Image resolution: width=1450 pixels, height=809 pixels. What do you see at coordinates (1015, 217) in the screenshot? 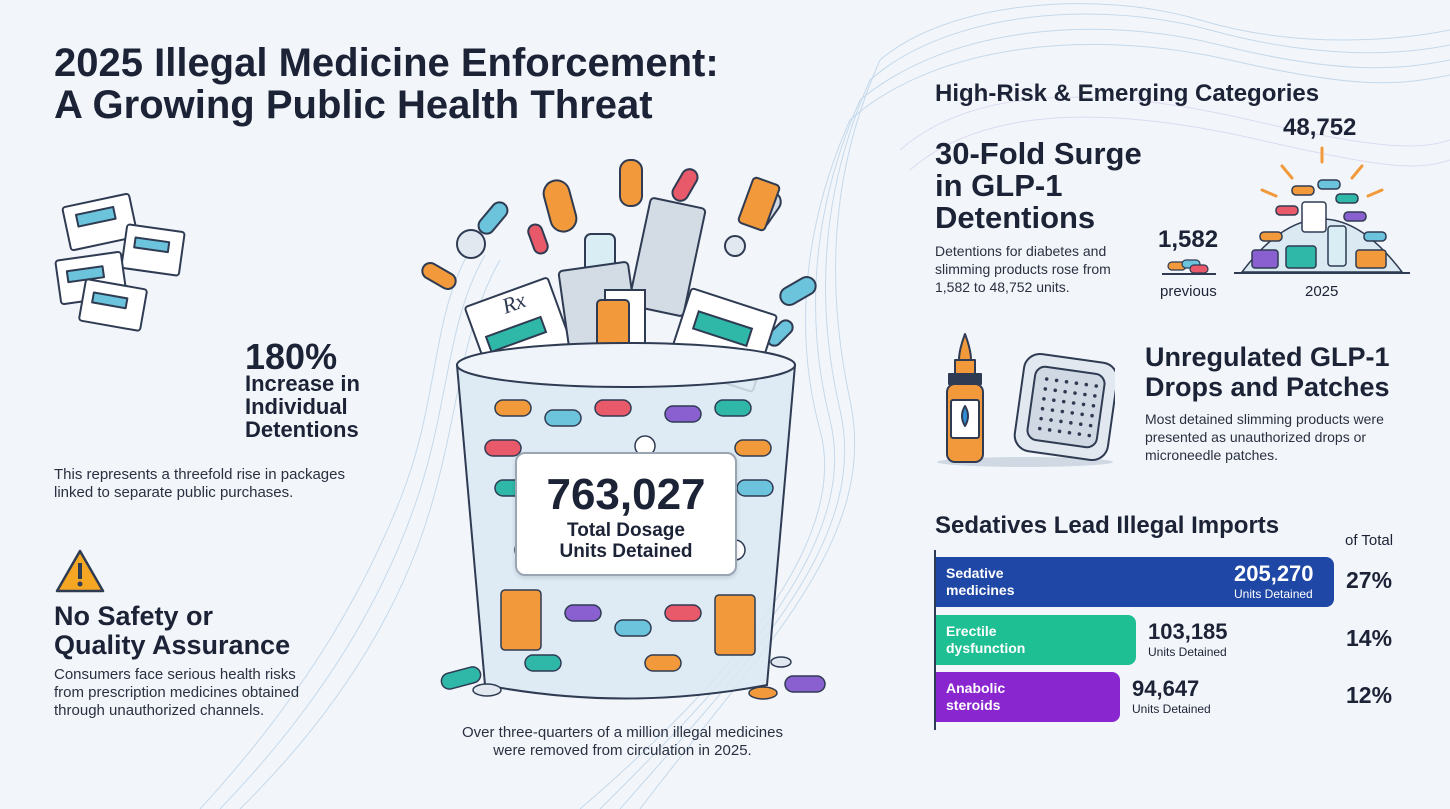
I see `glp1-surge-heading-line3: Detentions` at bounding box center [1015, 217].